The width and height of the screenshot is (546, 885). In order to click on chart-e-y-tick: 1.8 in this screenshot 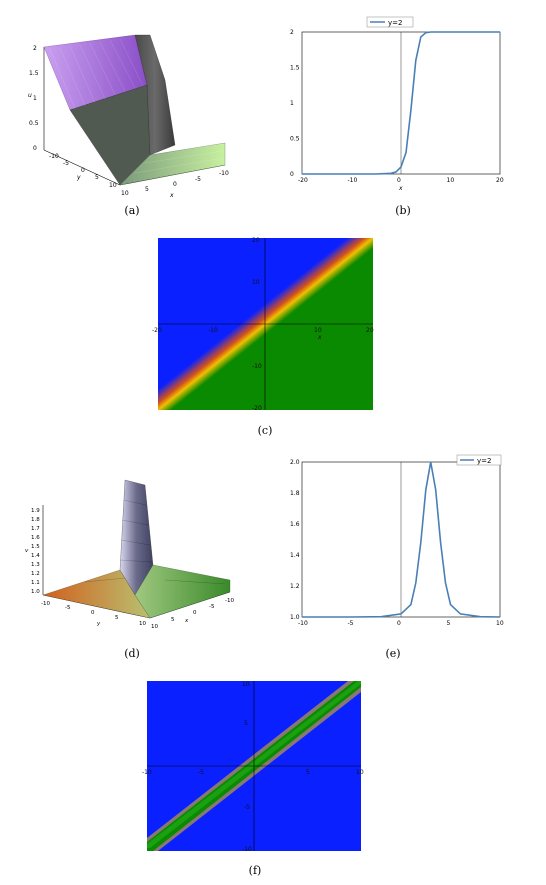, I will do `click(295, 493)`.